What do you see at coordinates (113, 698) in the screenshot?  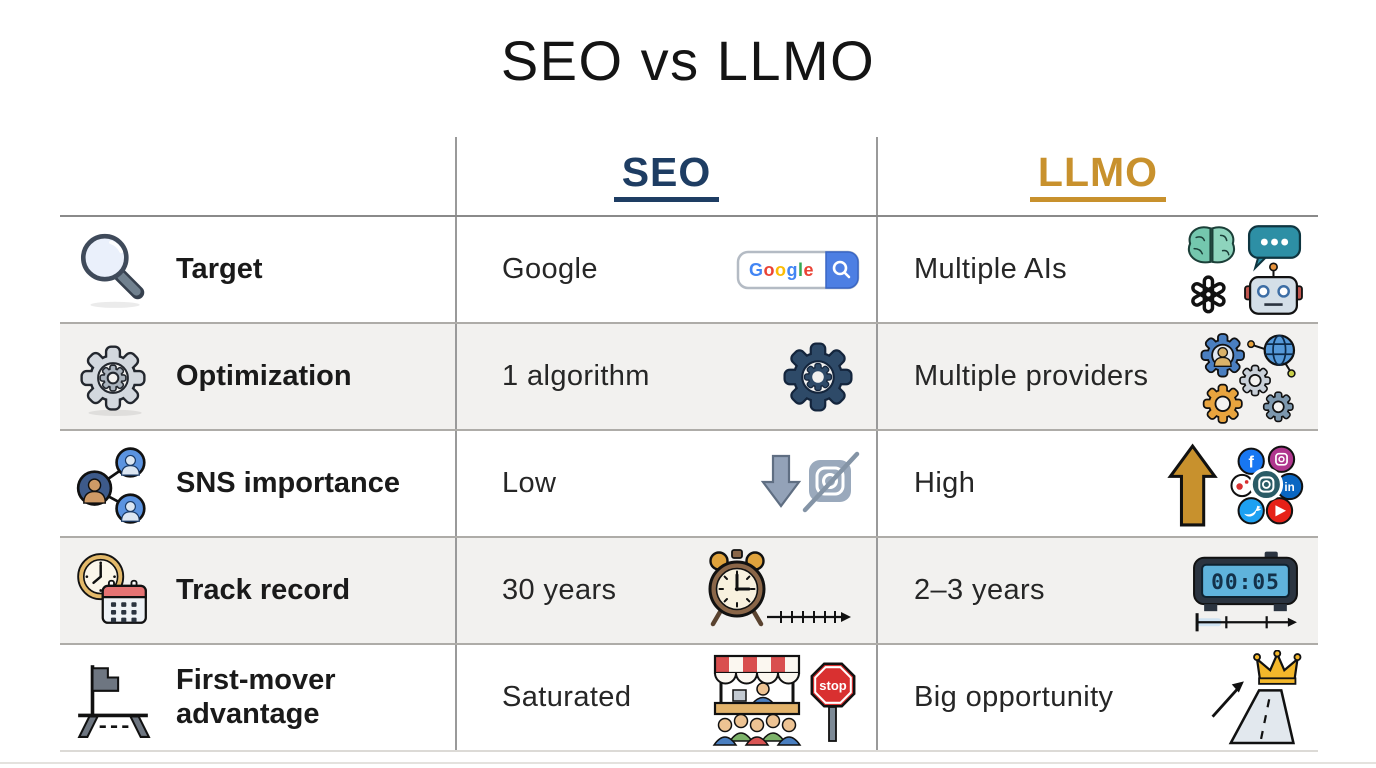 I see `flag-start-line-icon` at bounding box center [113, 698].